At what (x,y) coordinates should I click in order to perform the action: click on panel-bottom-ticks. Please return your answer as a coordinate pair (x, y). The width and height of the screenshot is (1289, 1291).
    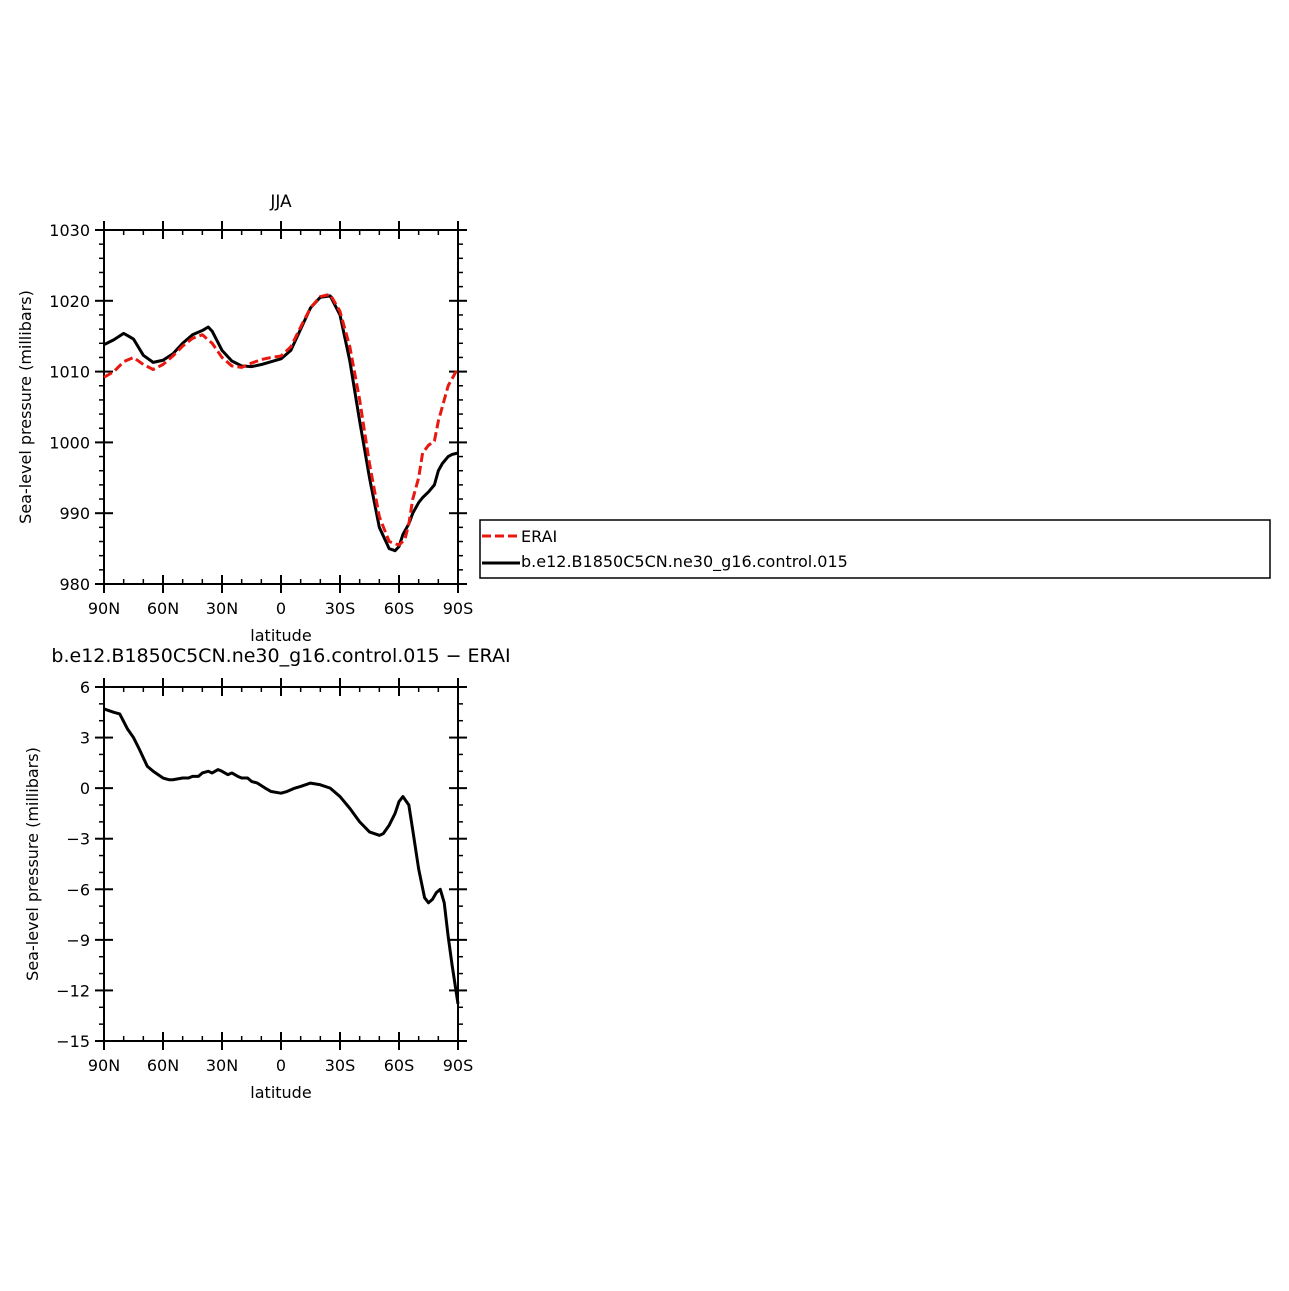
    Looking at the image, I should click on (281, 864).